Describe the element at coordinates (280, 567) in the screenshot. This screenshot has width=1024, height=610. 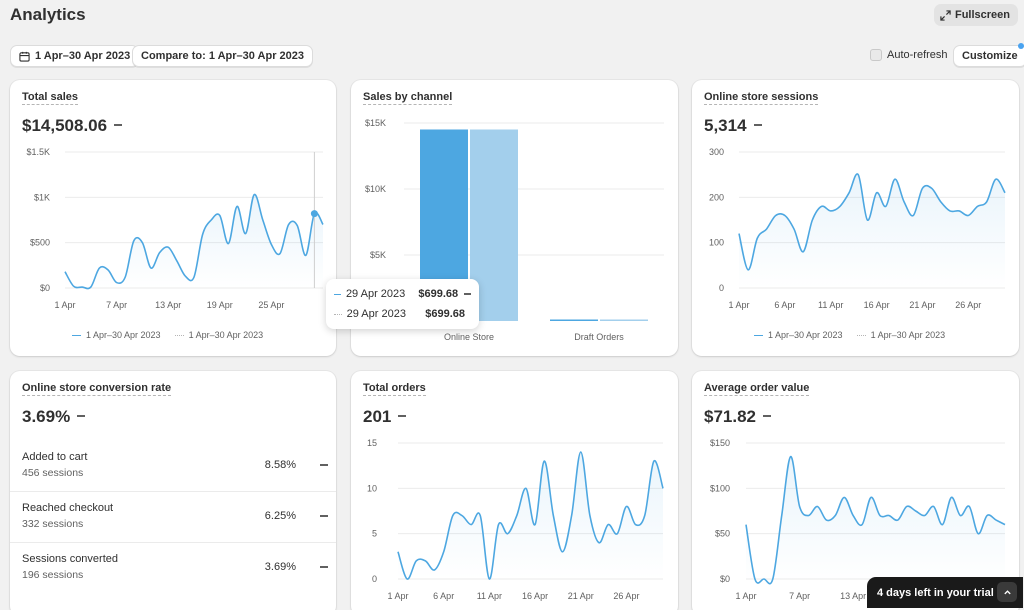
I see `conversion-step-pct: 3.69%` at that location.